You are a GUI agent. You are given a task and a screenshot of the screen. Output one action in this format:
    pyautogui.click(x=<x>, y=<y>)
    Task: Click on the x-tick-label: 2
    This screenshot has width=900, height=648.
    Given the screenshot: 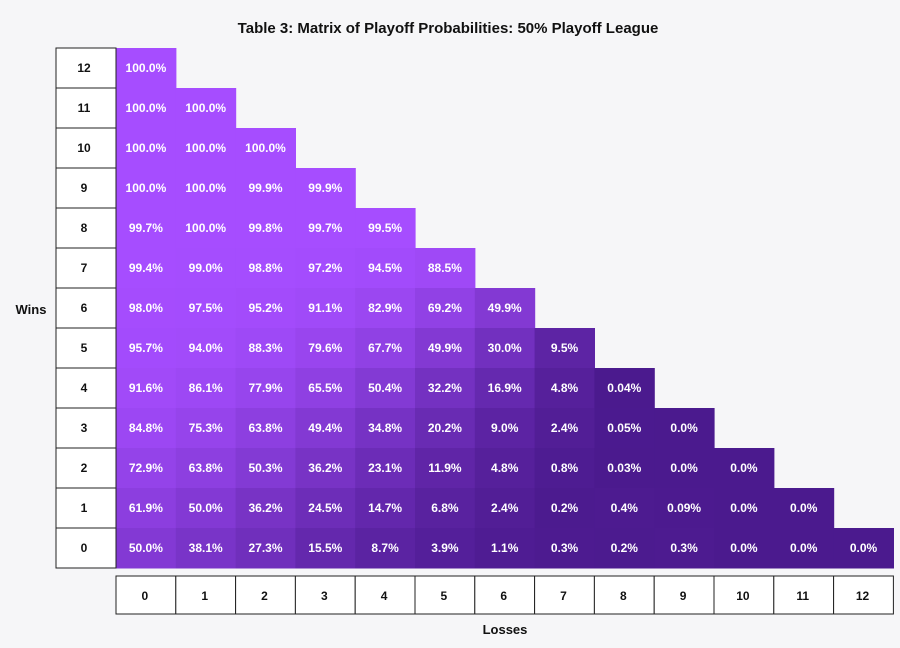 What is the action you would take?
    pyautogui.click(x=264, y=596)
    